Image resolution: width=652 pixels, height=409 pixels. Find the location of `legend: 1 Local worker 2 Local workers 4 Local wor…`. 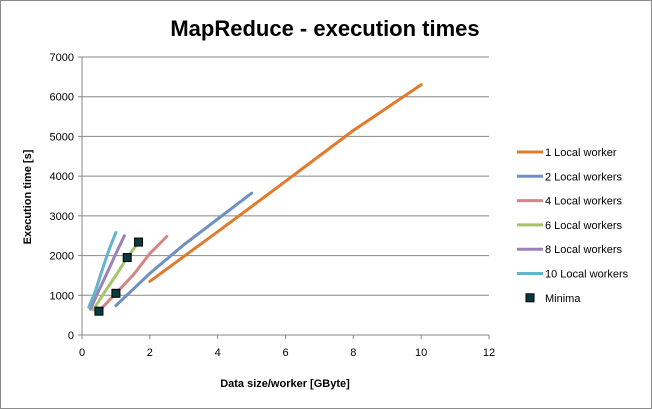

legend: 1 Local worker 2 Local workers 4 Local wor… is located at coordinates (573, 226).